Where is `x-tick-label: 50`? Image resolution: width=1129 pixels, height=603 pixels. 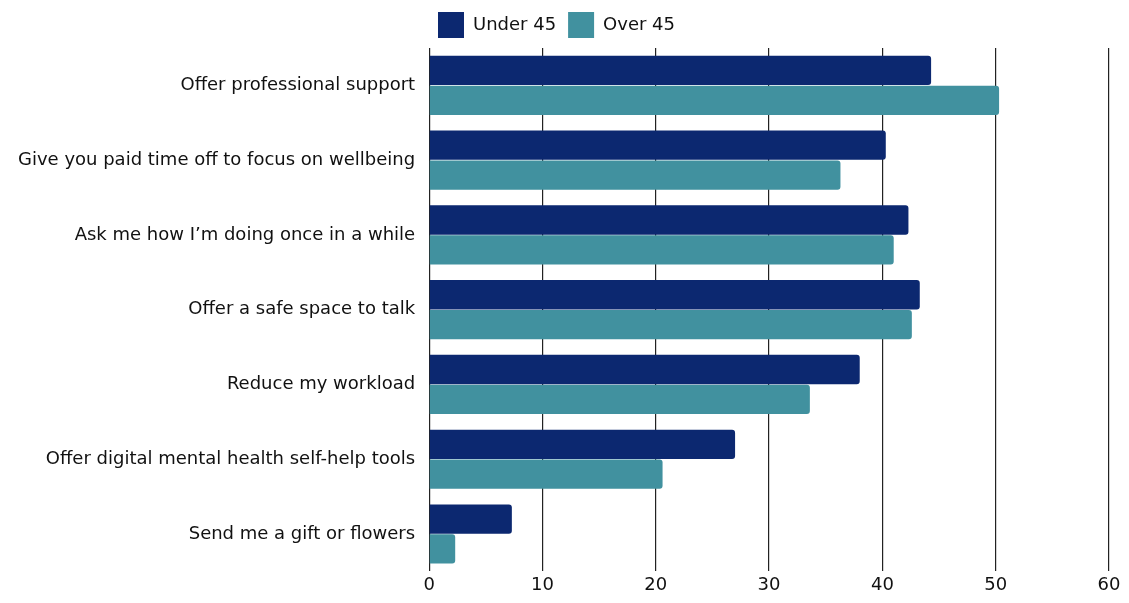 x-tick-label: 50 is located at coordinates (996, 583).